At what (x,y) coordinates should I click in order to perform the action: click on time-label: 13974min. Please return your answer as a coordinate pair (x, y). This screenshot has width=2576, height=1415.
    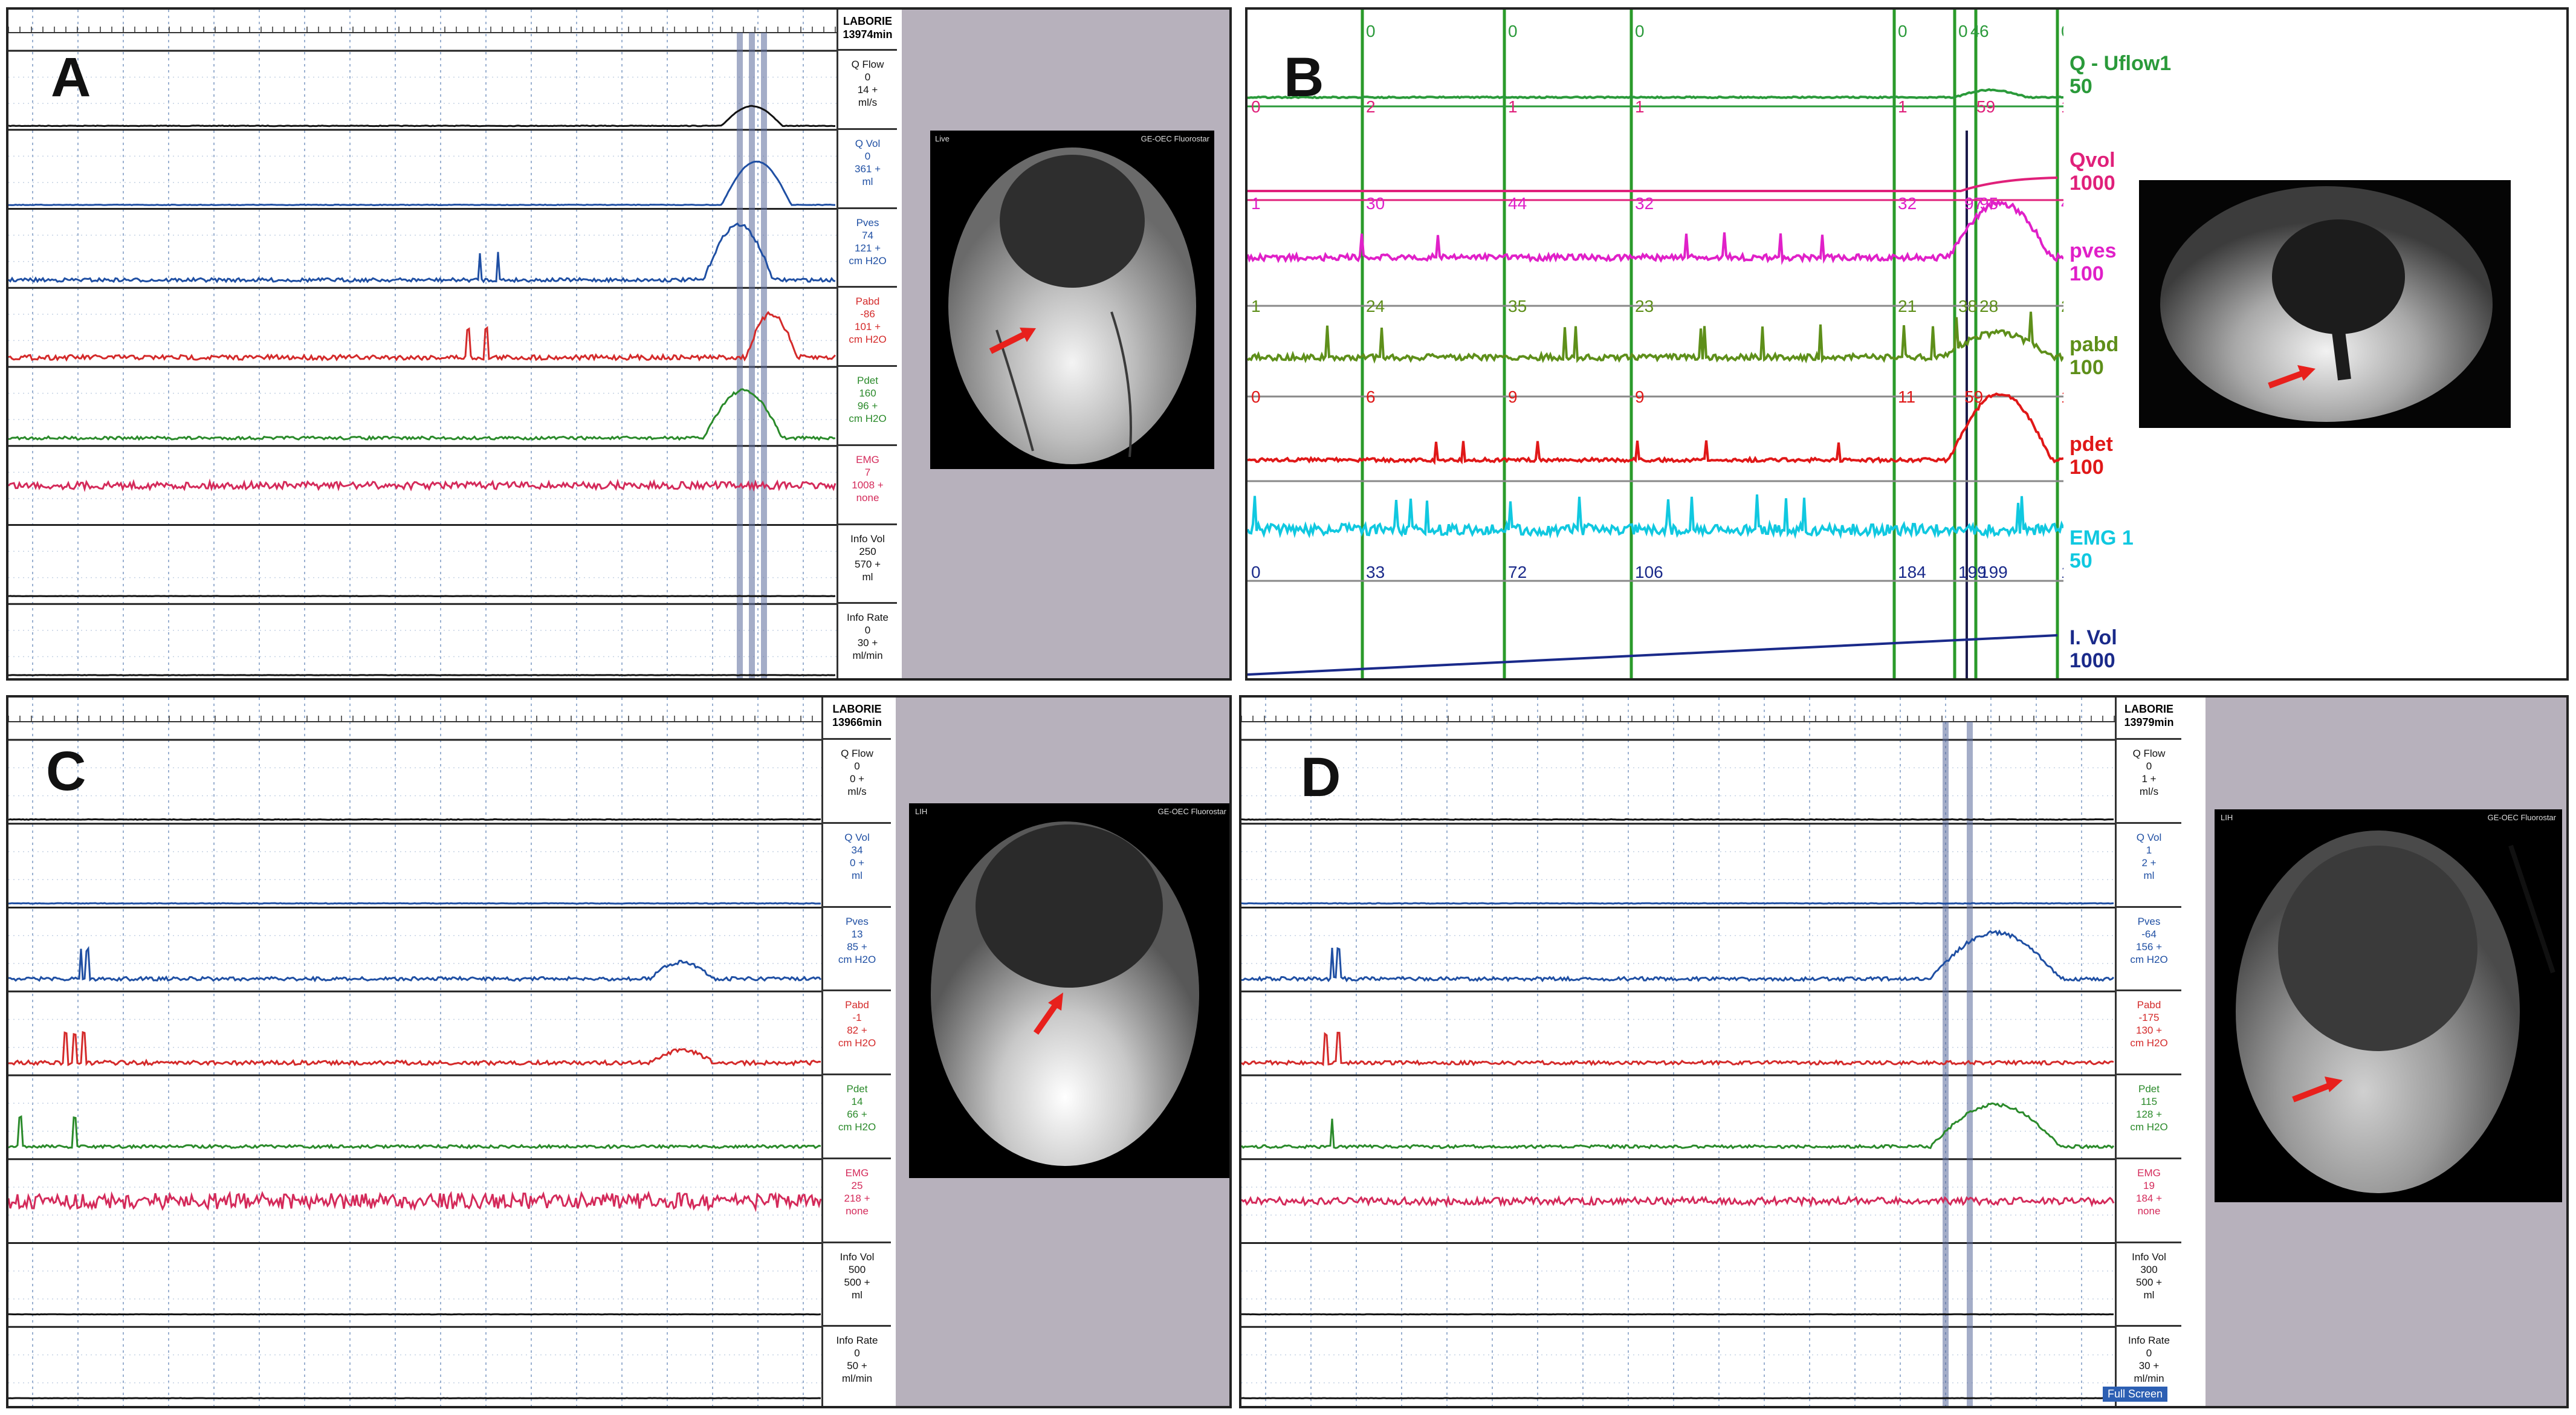
    Looking at the image, I should click on (868, 34).